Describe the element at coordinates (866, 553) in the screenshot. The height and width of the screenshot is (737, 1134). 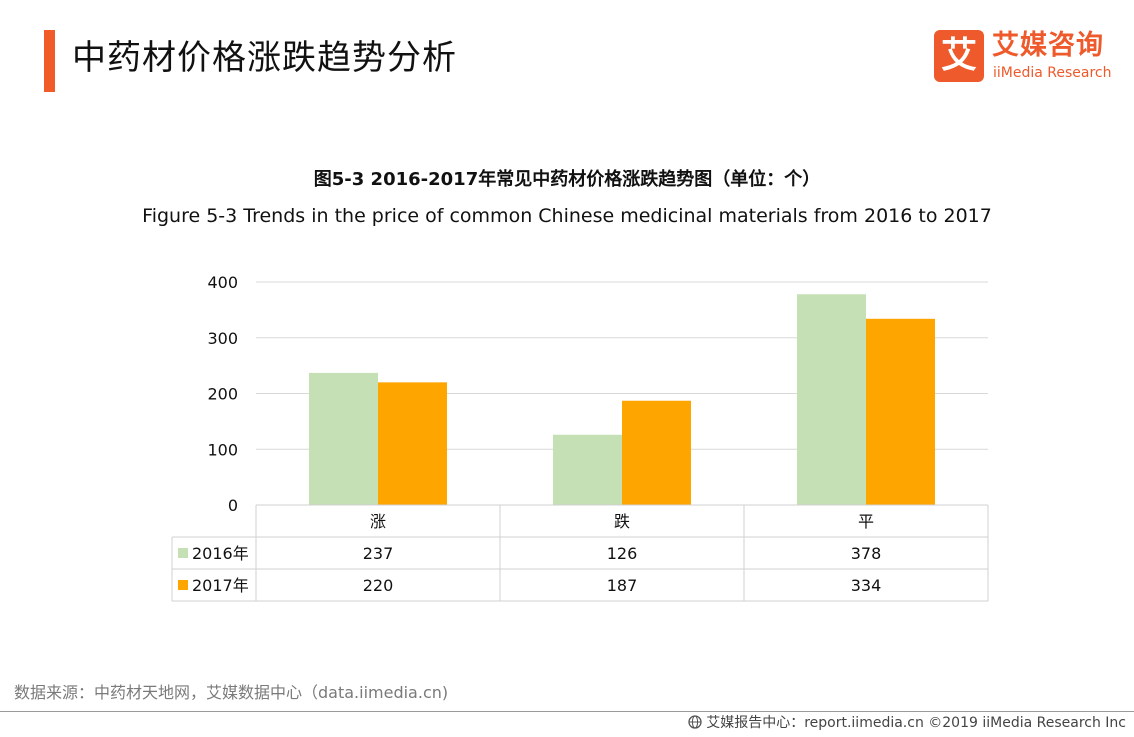
I see `data-table-value: 378` at that location.